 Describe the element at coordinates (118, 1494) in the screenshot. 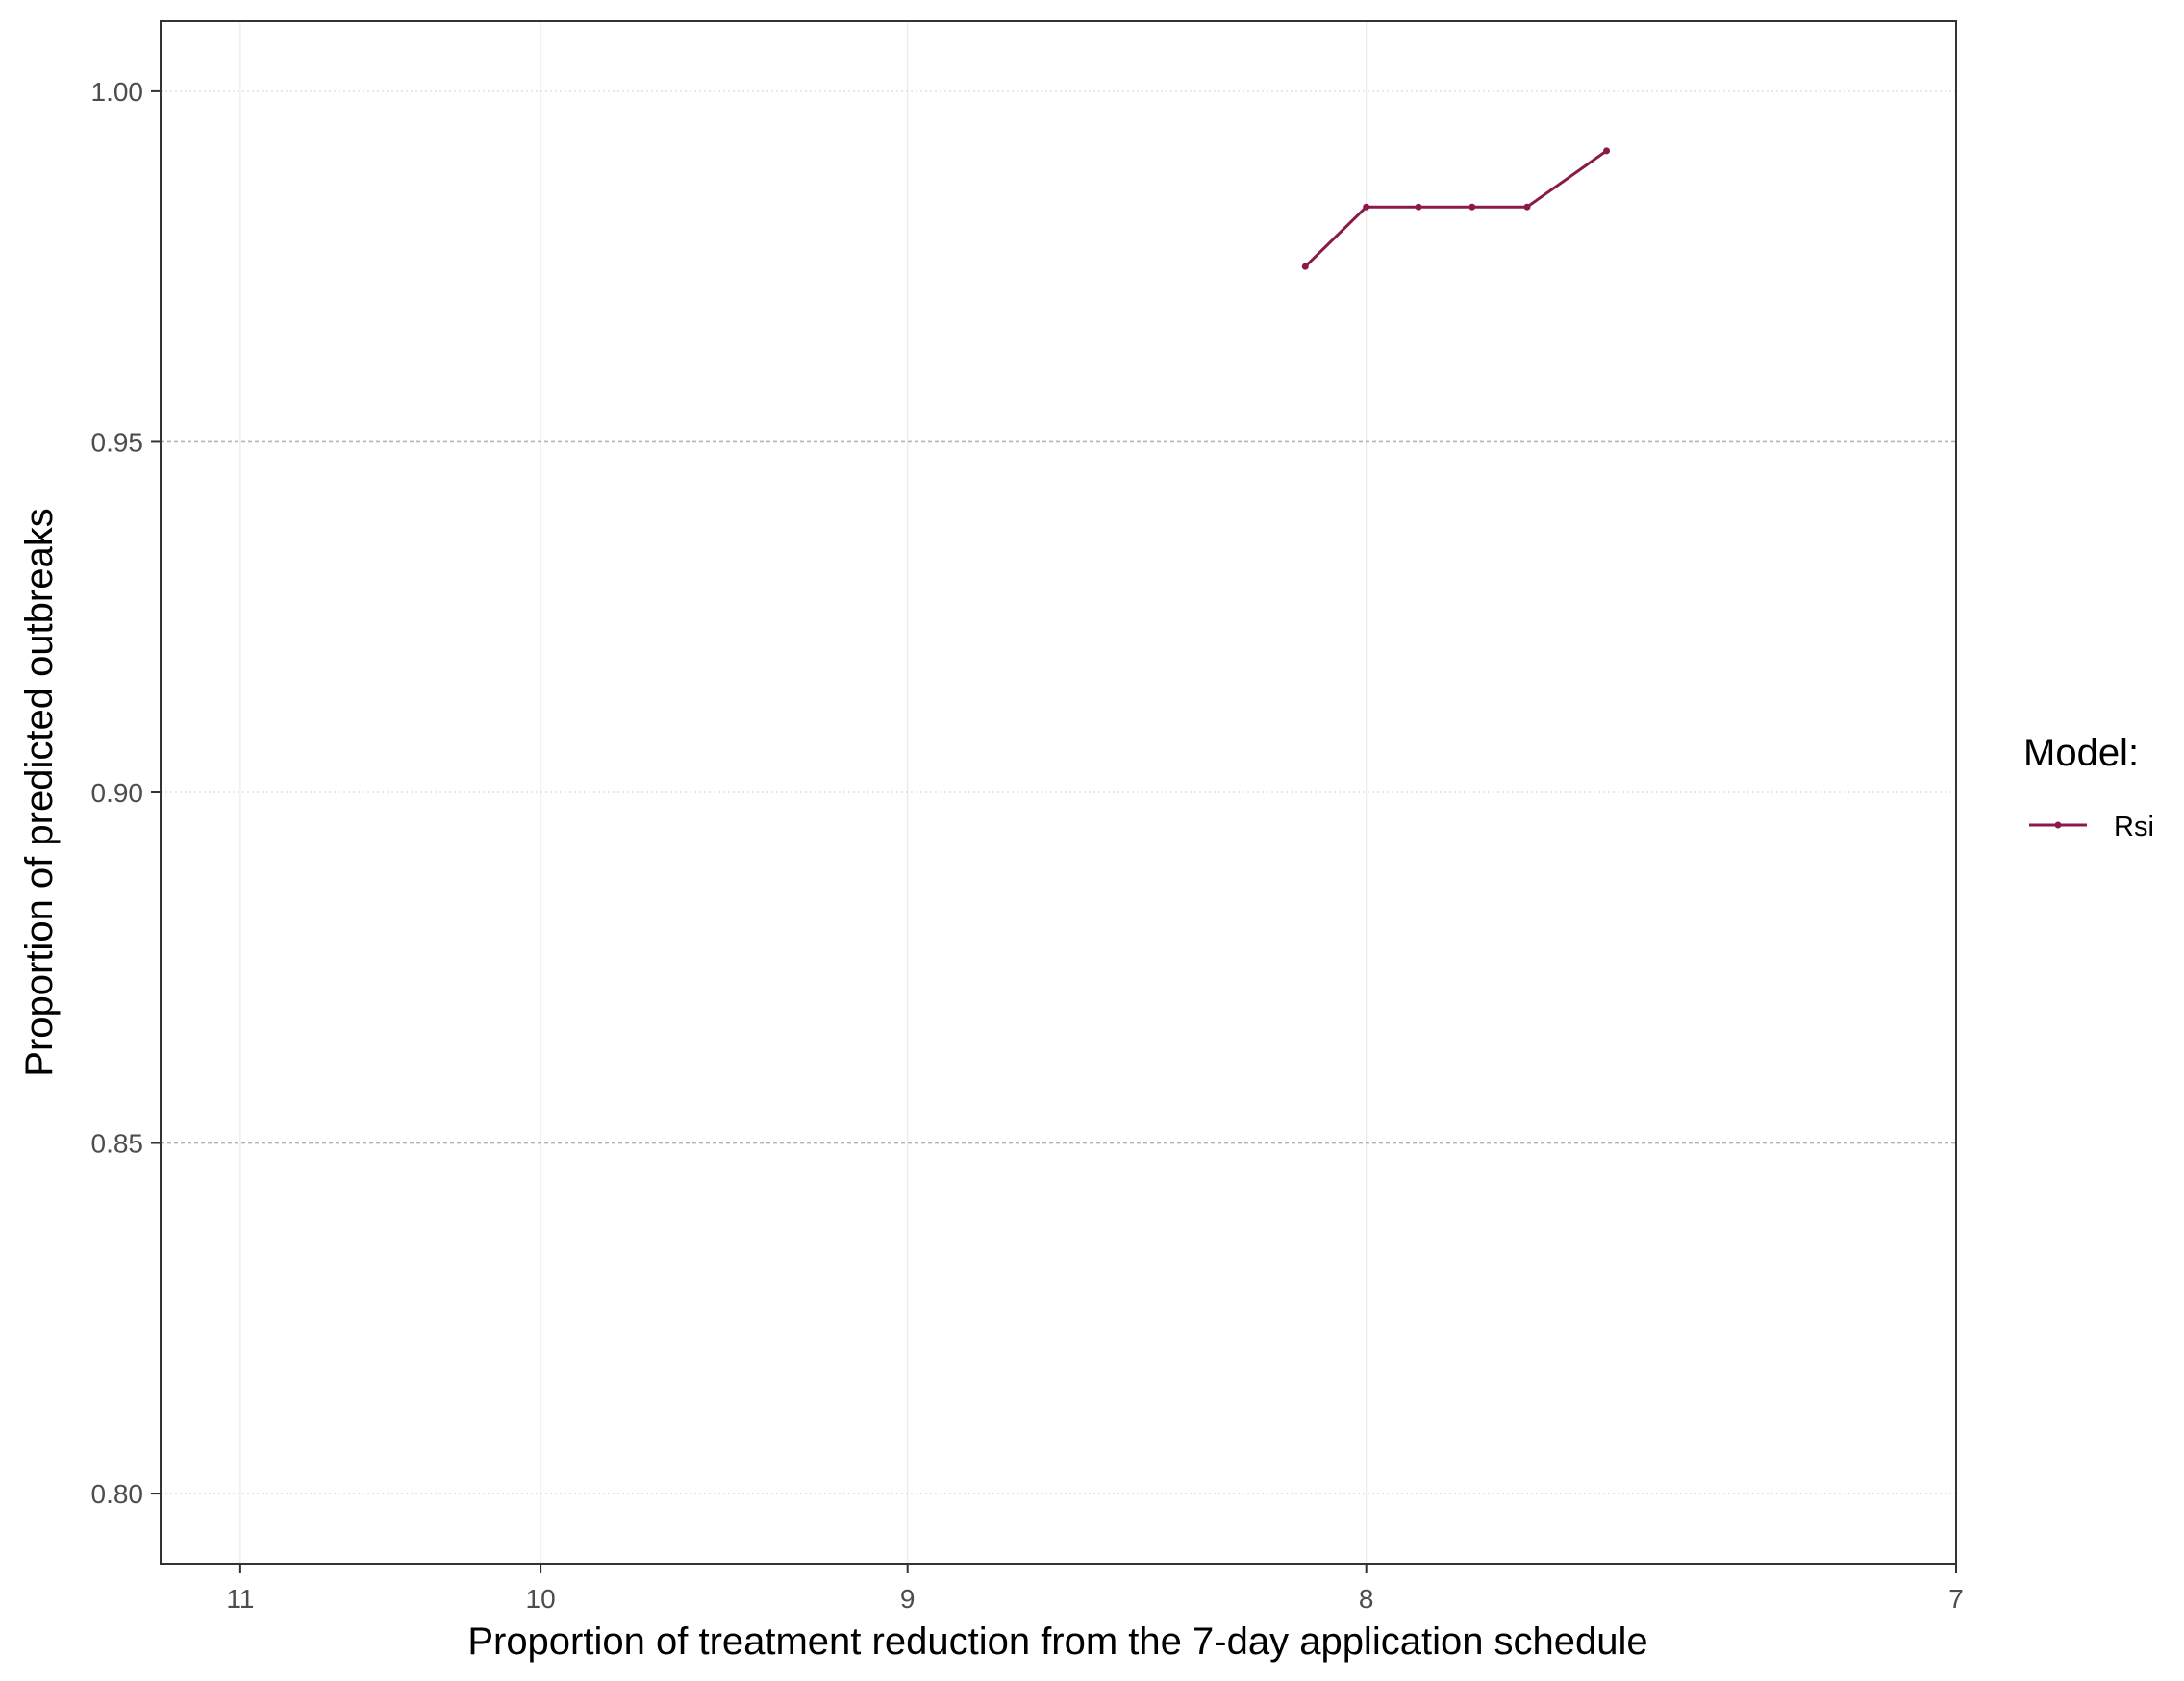

I see `y-tick-label: 0.80` at that location.